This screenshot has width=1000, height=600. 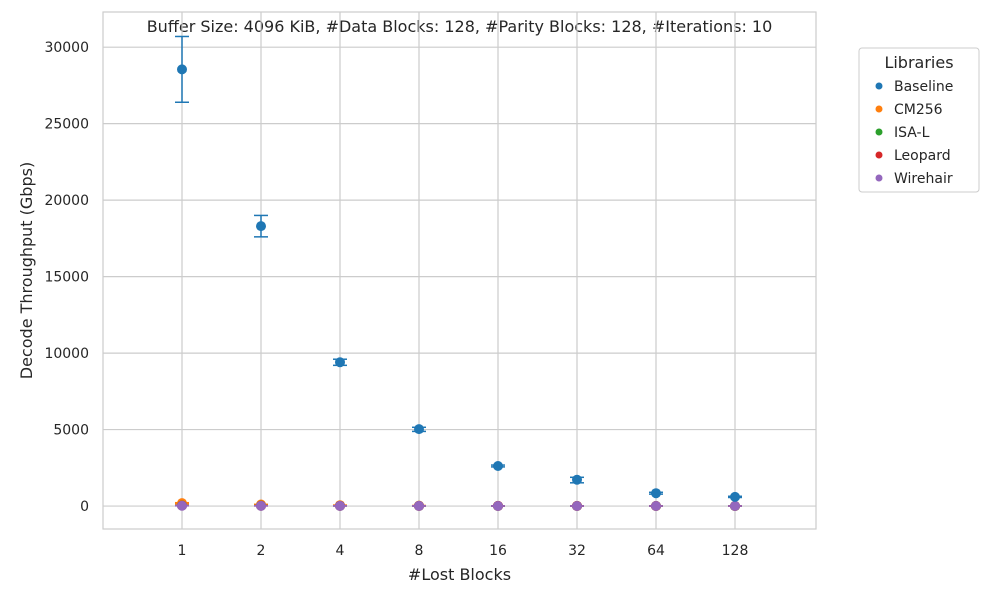 I want to click on x-tick-label: 2, so click(x=261, y=551).